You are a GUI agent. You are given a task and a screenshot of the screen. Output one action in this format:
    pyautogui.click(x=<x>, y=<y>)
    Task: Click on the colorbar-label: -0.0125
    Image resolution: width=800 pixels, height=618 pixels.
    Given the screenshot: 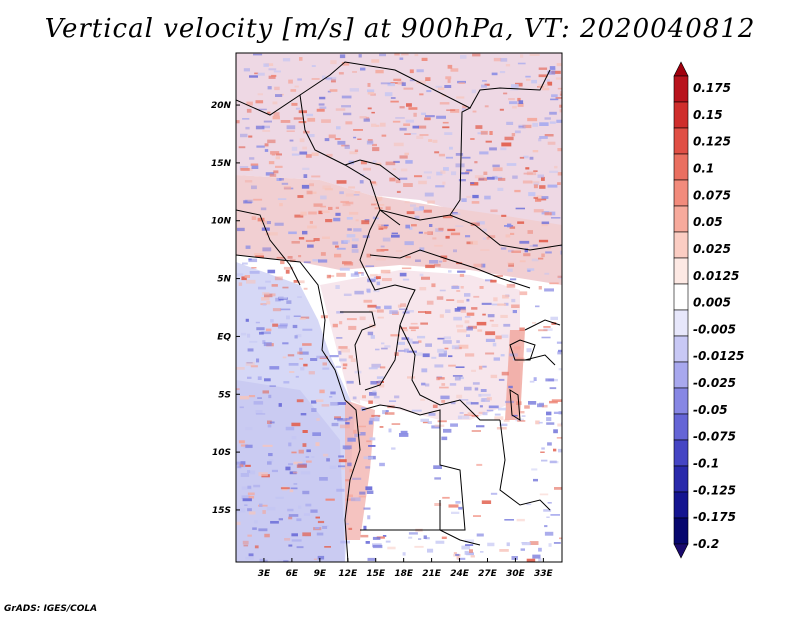 What is the action you would take?
    pyautogui.click(x=718, y=356)
    